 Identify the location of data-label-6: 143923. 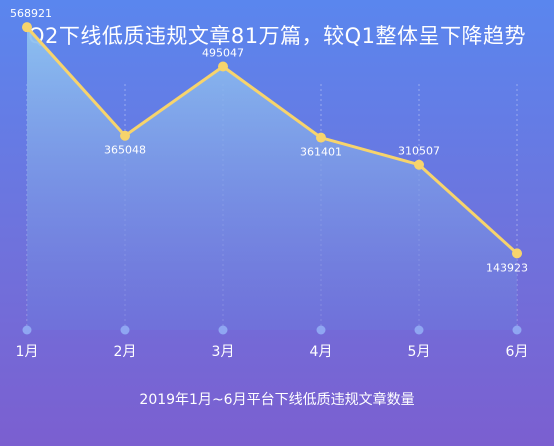
(507, 267).